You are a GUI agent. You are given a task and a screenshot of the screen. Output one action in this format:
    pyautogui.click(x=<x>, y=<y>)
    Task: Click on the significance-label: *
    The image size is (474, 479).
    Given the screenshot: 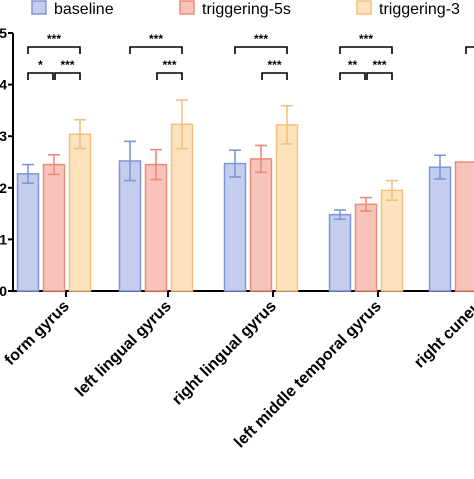 What is the action you would take?
    pyautogui.click(x=40, y=65)
    